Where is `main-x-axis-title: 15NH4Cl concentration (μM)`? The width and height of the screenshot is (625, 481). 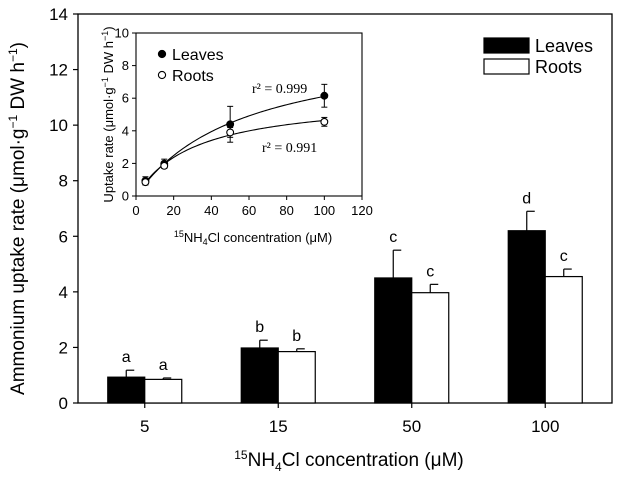 main-x-axis-title: 15NH4Cl concentration (μM) is located at coordinates (349, 461).